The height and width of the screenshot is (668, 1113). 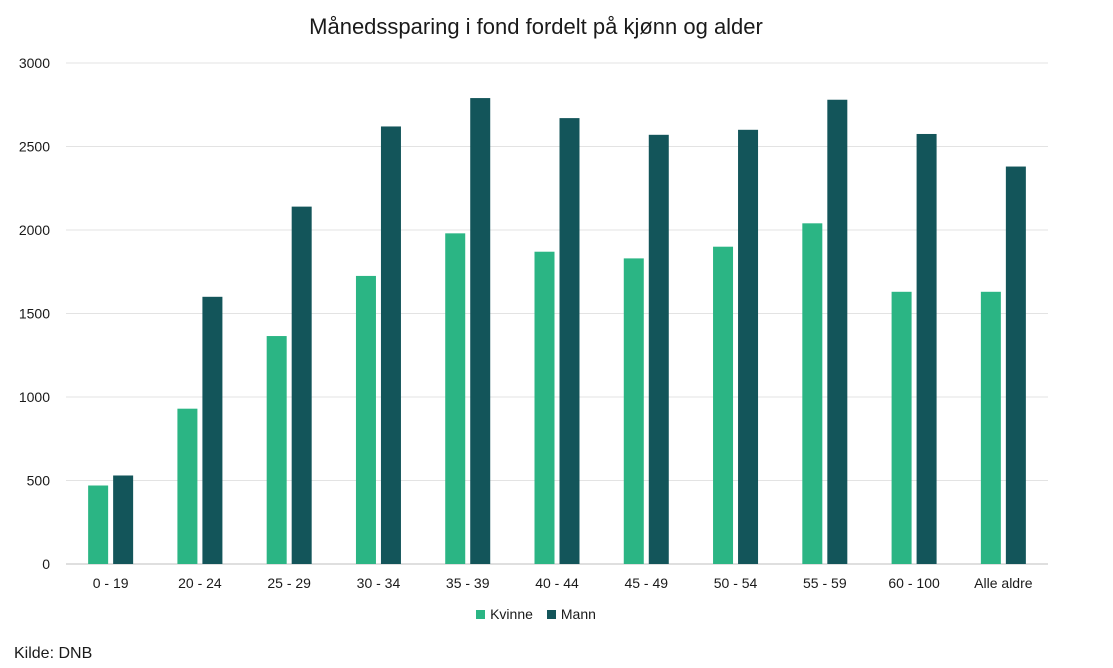 What do you see at coordinates (468, 583) in the screenshot?
I see `x-tick-label: 35 - 39` at bounding box center [468, 583].